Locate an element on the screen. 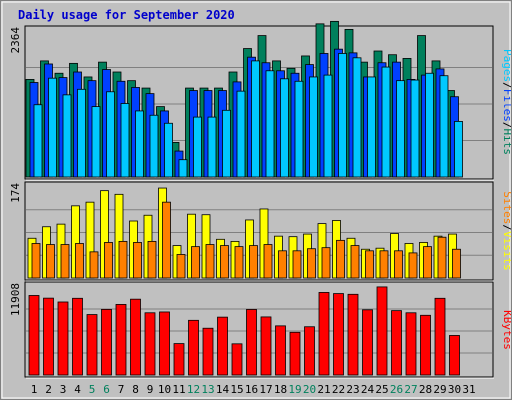  x-label-day-10: 10 is located at coordinates (164, 389).